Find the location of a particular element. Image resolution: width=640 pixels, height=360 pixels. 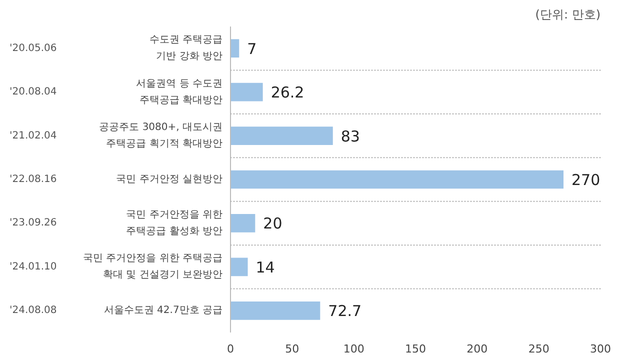

data-label: 26.2 is located at coordinates (287, 93).